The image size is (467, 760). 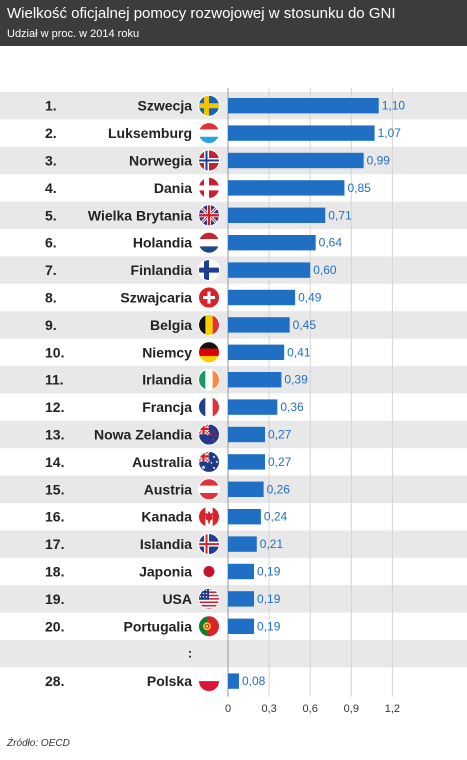 I want to click on bar-belgia, so click(x=259, y=325).